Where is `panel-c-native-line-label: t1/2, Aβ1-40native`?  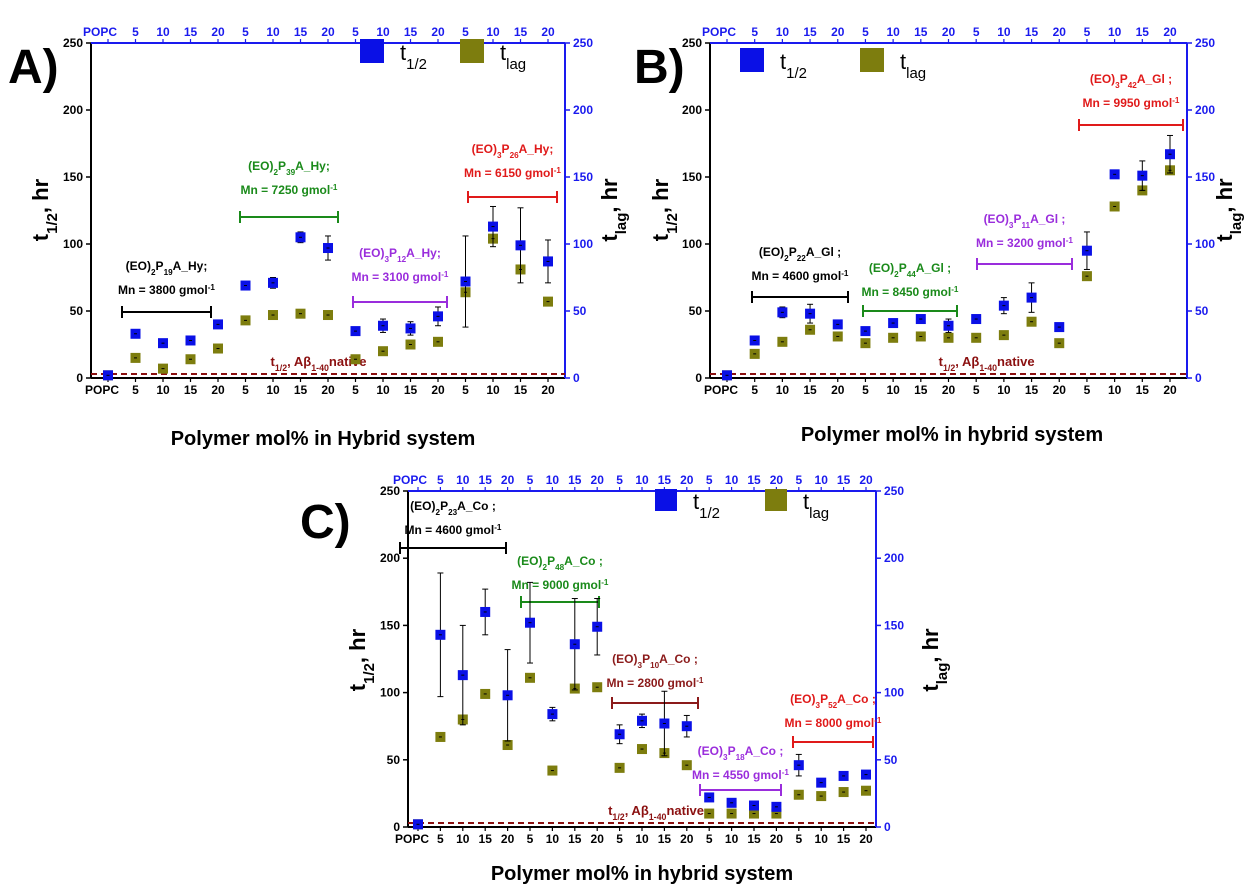
panel-c-native-line-label: t1/2, Aβ1-40native is located at coordinates (656, 812).